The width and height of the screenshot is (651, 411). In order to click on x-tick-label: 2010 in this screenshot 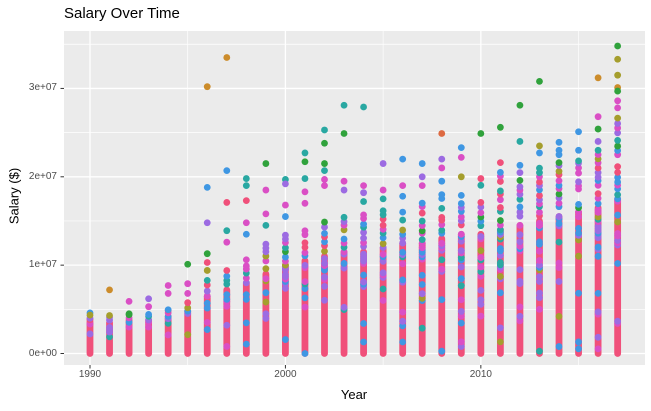, I will do `click(480, 374)`.